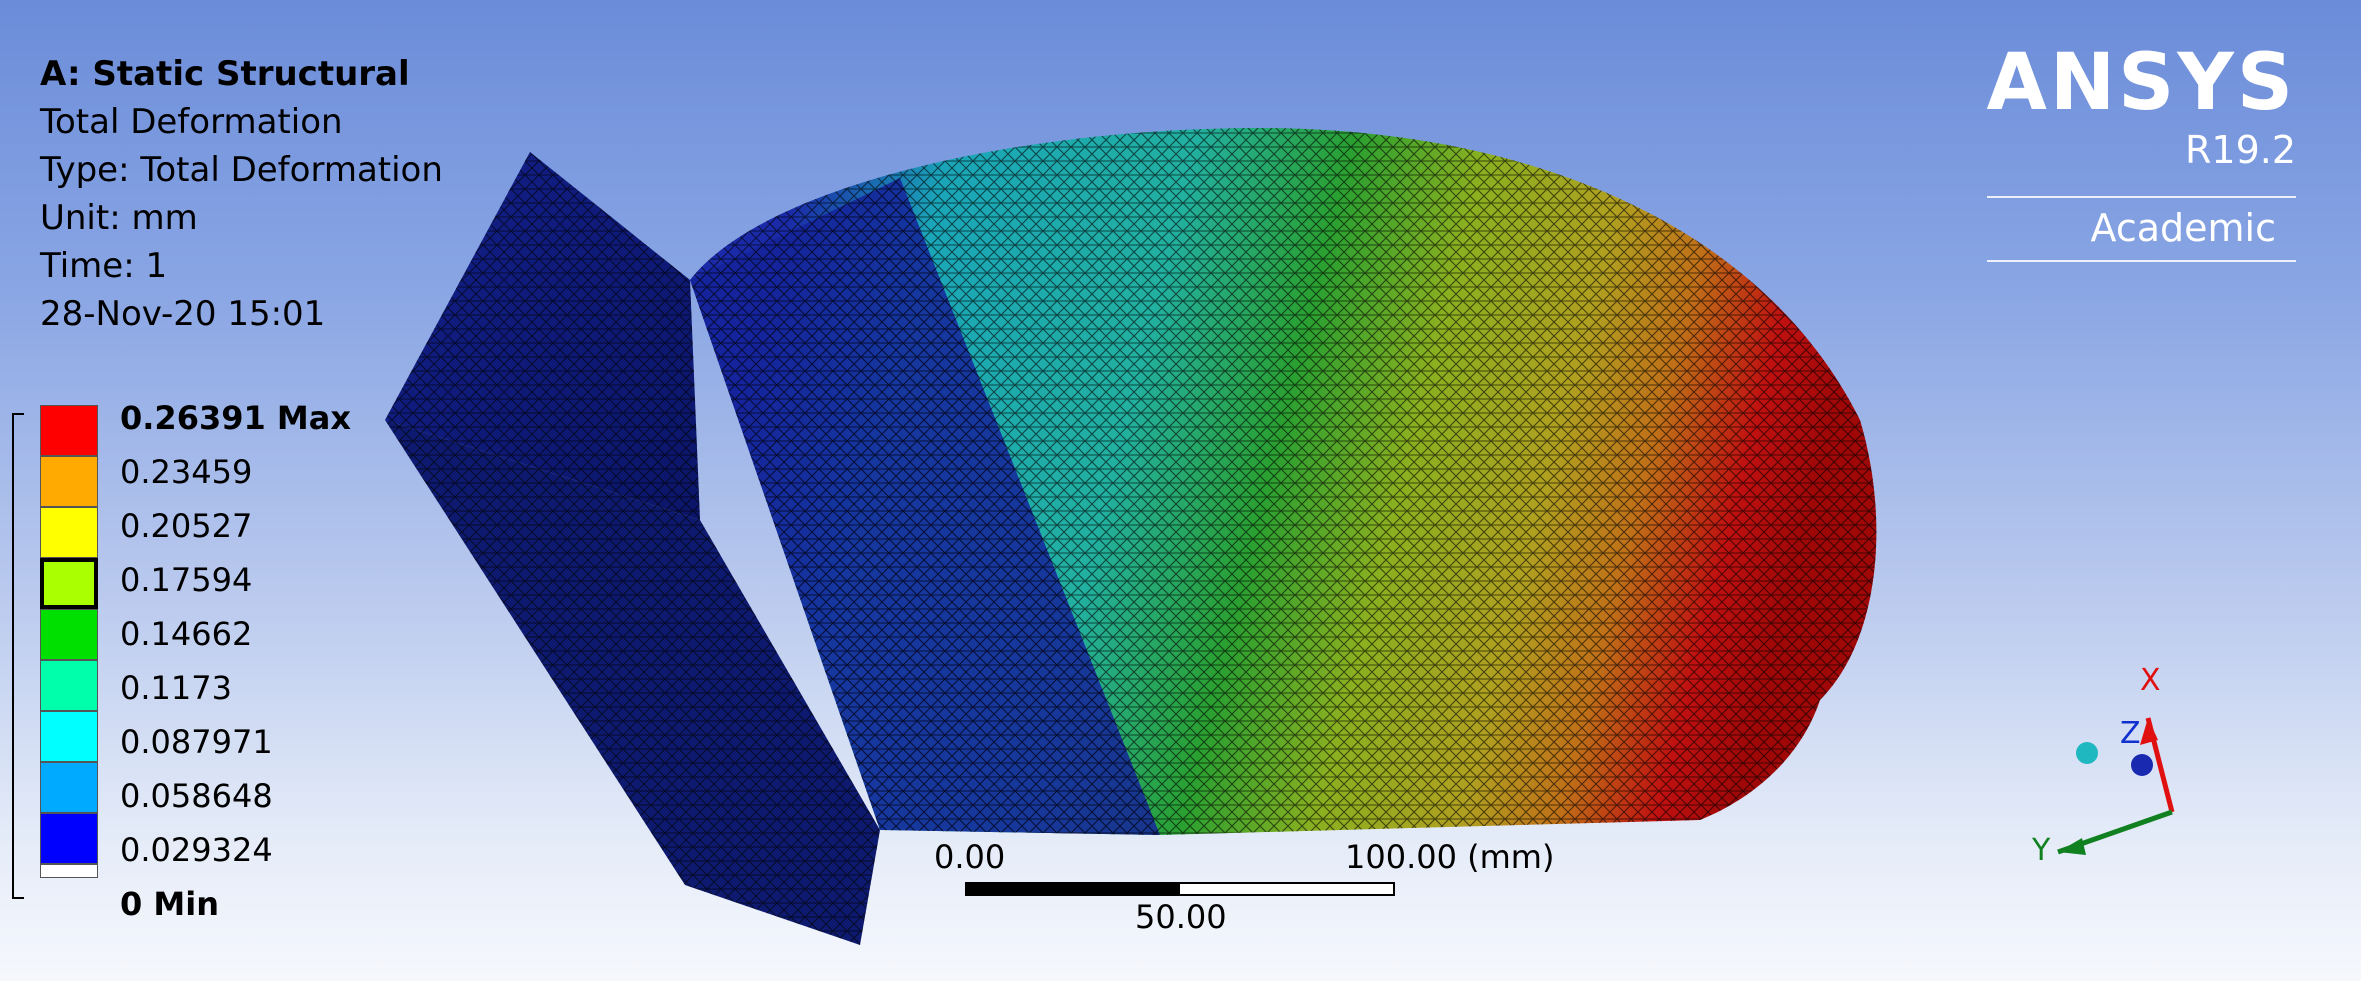 This screenshot has width=2361, height=981. What do you see at coordinates (183, 314) in the screenshot?
I see `result-timestamp: 28-Nov-20 15:01` at bounding box center [183, 314].